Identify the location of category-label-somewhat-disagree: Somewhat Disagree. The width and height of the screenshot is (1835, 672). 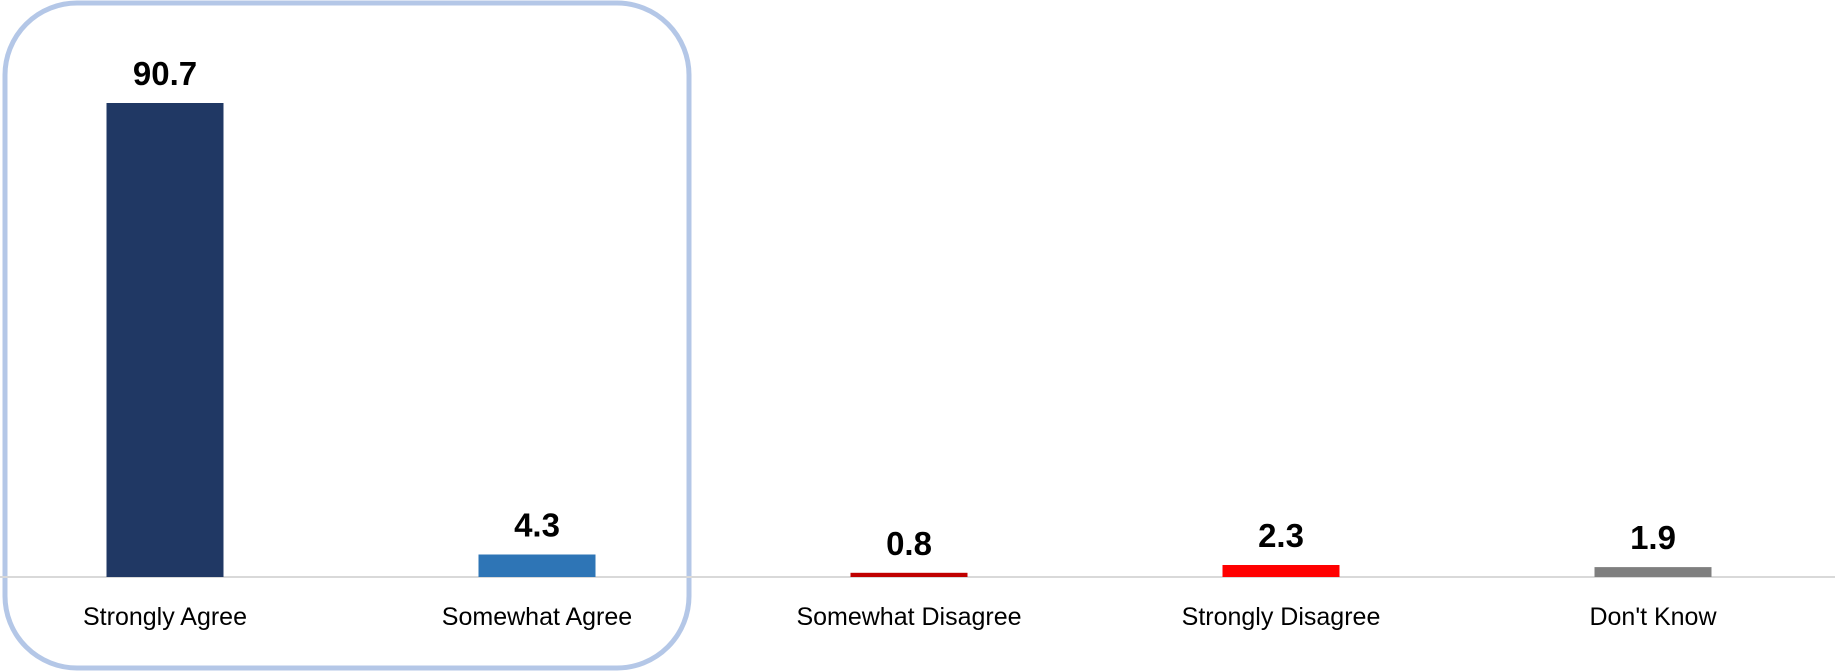
(908, 617).